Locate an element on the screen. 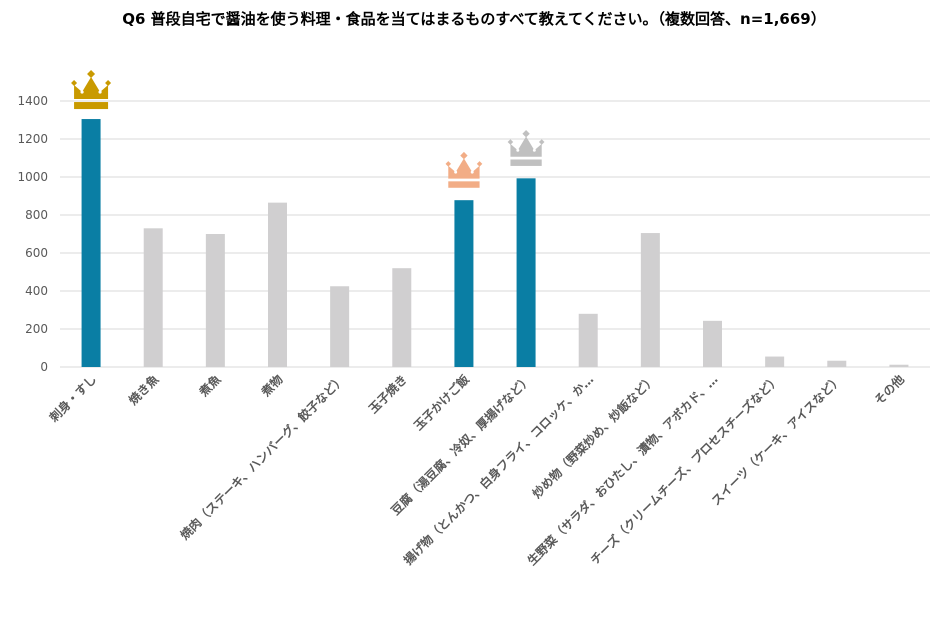 This screenshot has height=637, width=948. x-category-label: 焼肉（ステーキ、ハンバーグ、餃子など） is located at coordinates (262, 457).